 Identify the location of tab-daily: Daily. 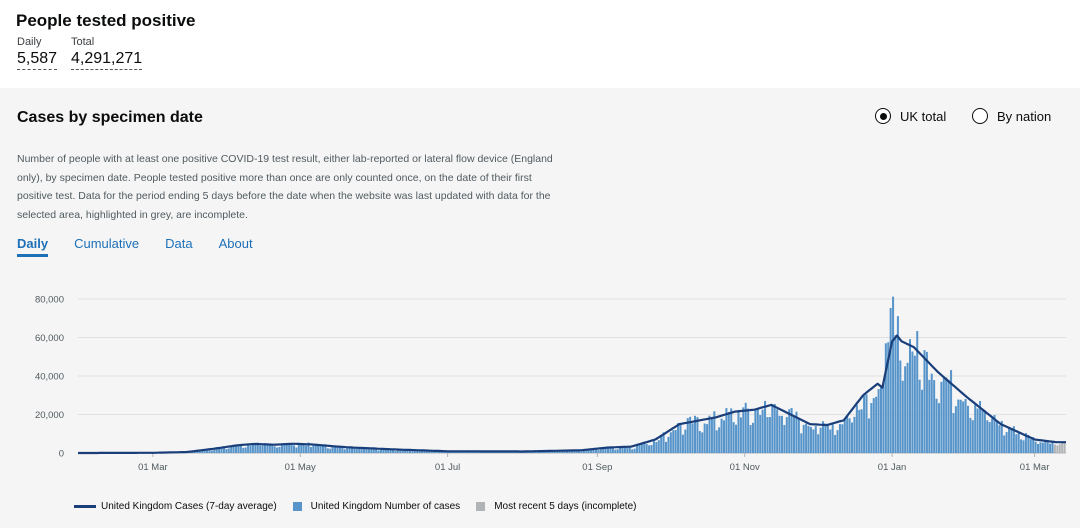
(33, 246).